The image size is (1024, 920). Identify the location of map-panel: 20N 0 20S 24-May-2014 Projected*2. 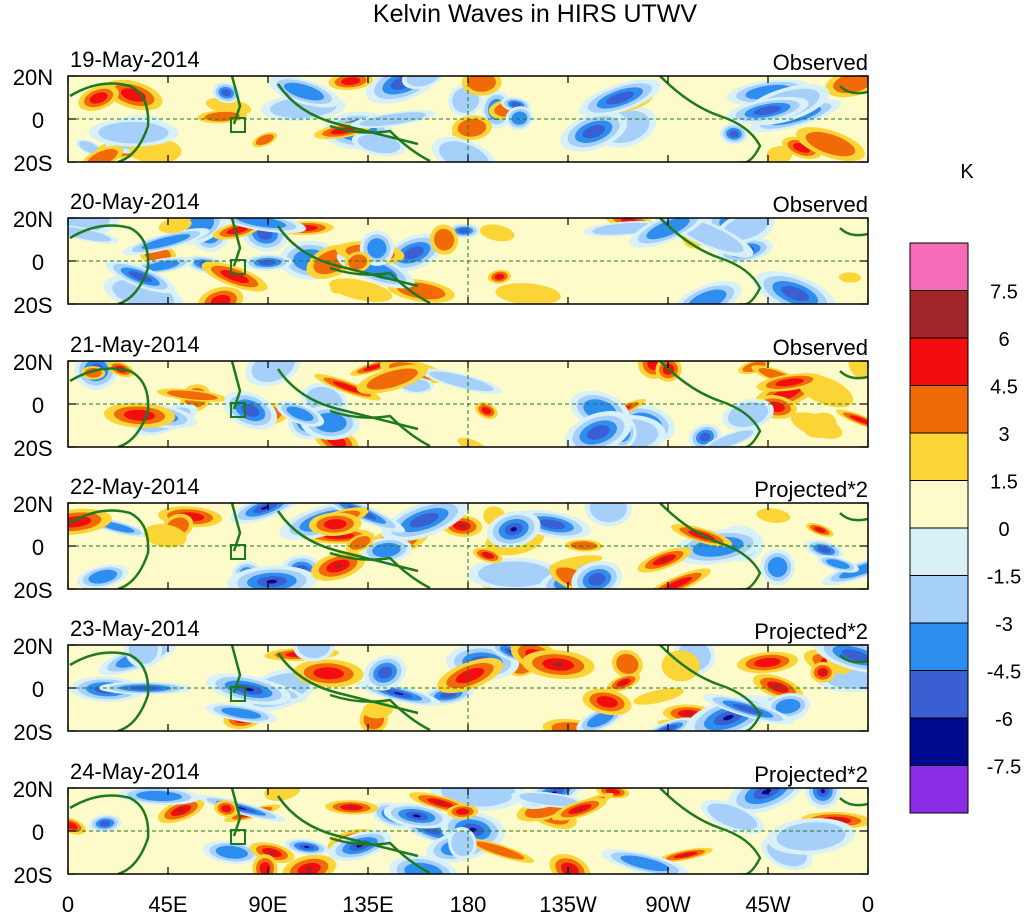
(441, 823).